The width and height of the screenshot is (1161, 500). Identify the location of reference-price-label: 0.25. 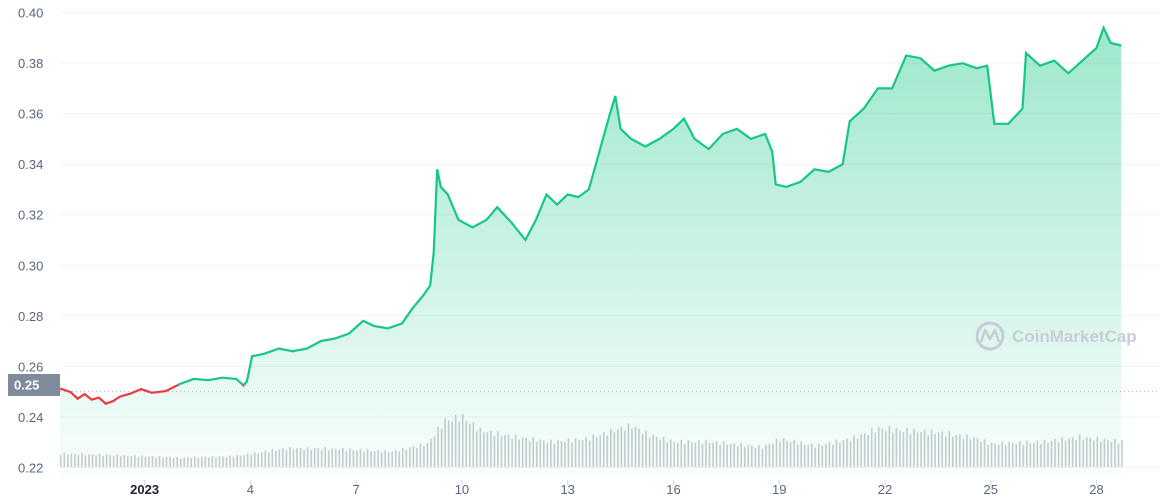
(26, 385).